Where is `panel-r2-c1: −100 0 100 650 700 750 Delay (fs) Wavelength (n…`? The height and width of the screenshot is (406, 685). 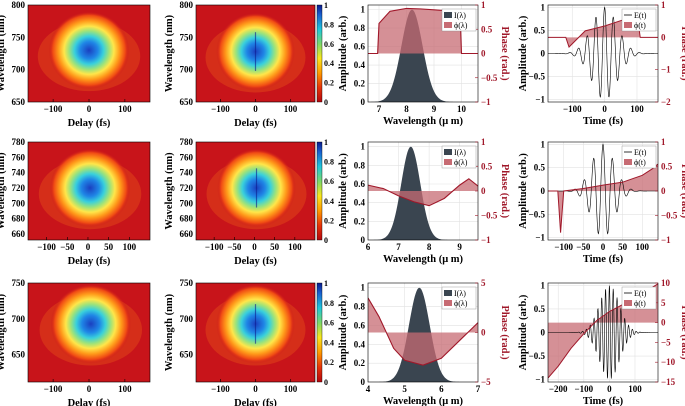 panel-r2-c1: −100 0 100 650 700 750 Delay (fs) Wavelength (n… is located at coordinates (249, 342).